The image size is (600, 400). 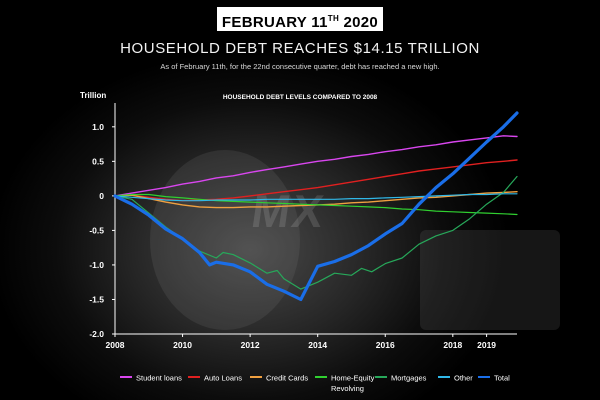 I want to click on series-line-heloc, so click(x=316, y=204).